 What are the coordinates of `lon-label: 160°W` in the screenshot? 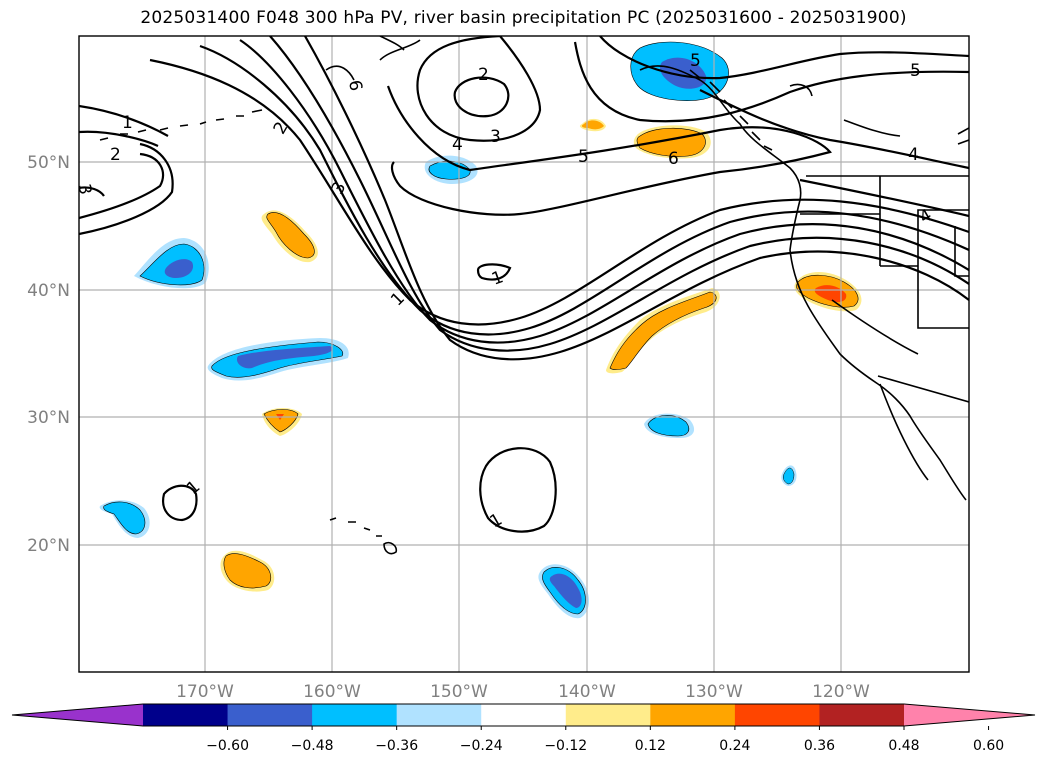 It's located at (332, 692).